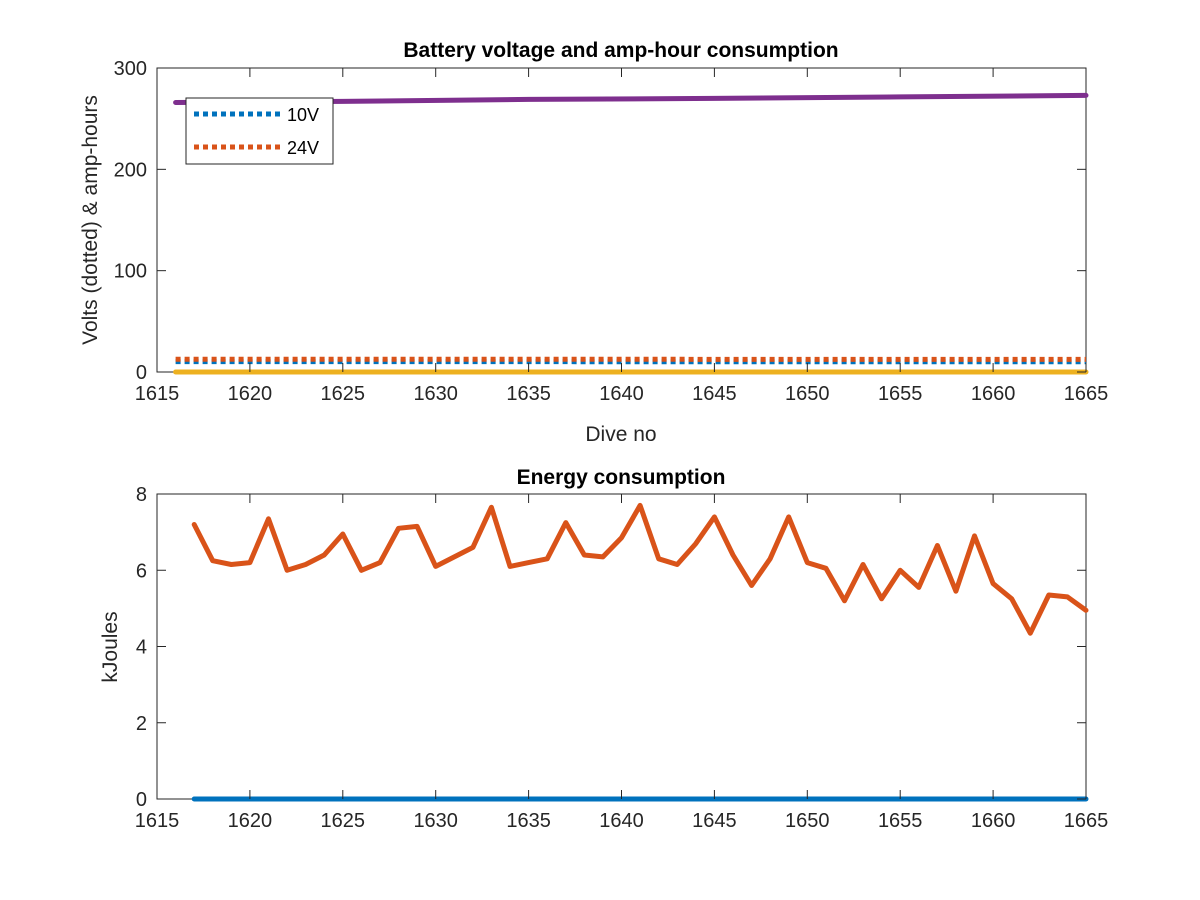 The height and width of the screenshot is (900, 1200). What do you see at coordinates (90, 220) in the screenshot?
I see `voltage-chart-y-axis-label: Volts (dotted) & amp-hours` at bounding box center [90, 220].